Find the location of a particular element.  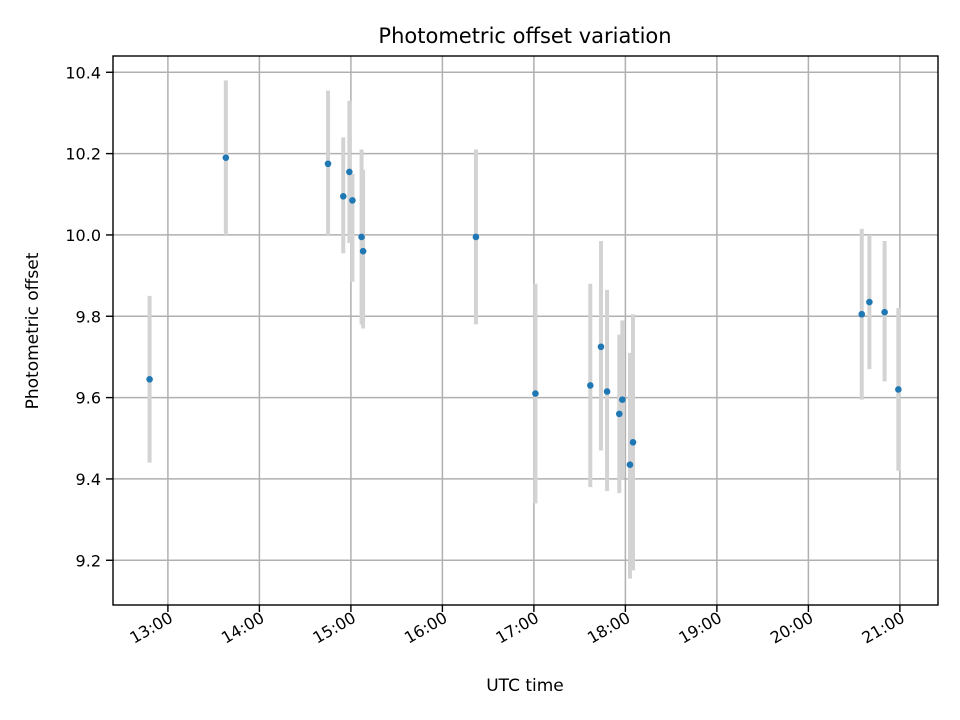

chart-title: Photometric offset variation is located at coordinates (524, 36).